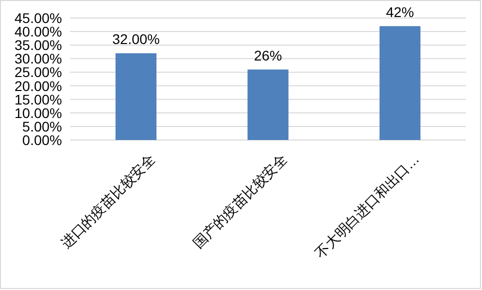 The image size is (482, 290). What do you see at coordinates (400, 12) in the screenshot?
I see `data-label: 42%` at bounding box center [400, 12].